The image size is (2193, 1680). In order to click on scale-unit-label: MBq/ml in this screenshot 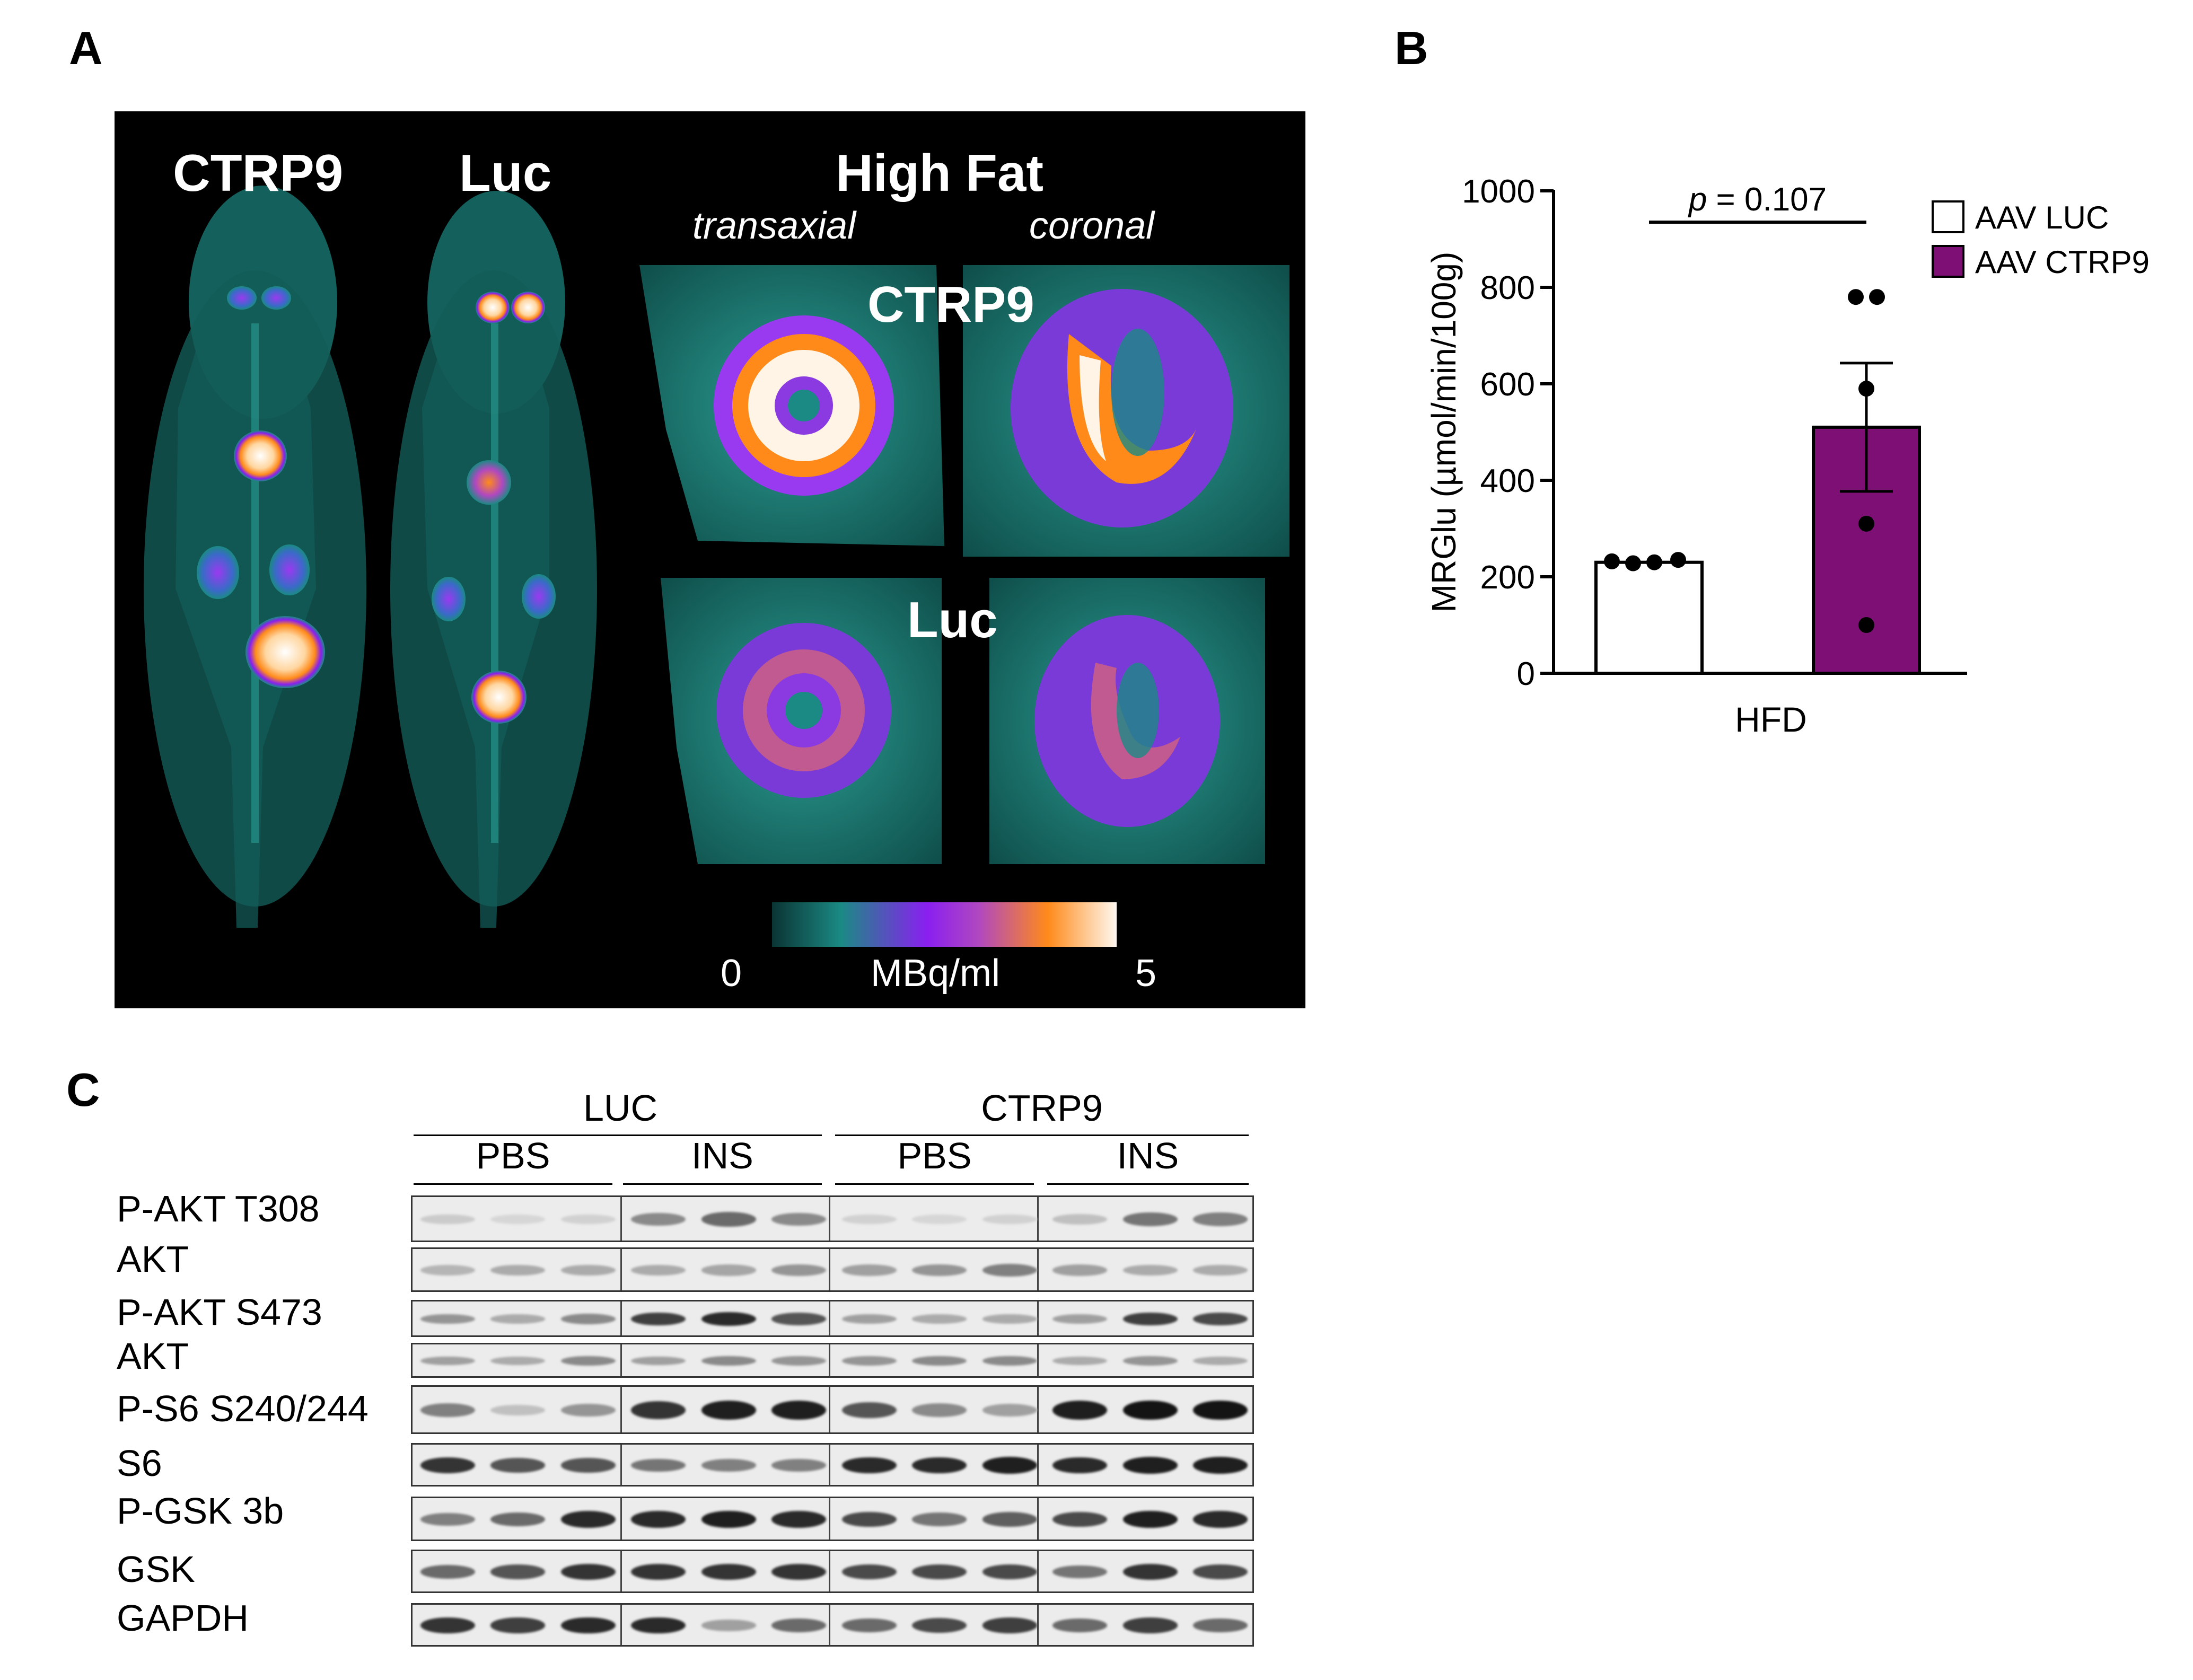, I will do `click(936, 973)`.